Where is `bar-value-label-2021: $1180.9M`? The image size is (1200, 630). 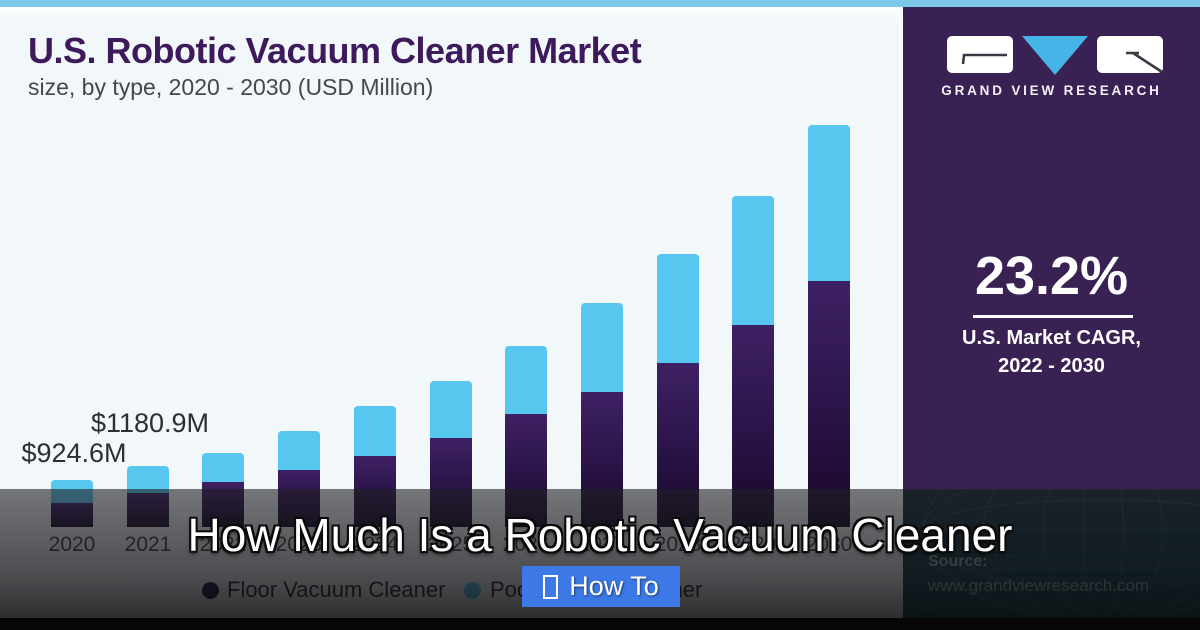 bar-value-label-2021: $1180.9M is located at coordinates (150, 423).